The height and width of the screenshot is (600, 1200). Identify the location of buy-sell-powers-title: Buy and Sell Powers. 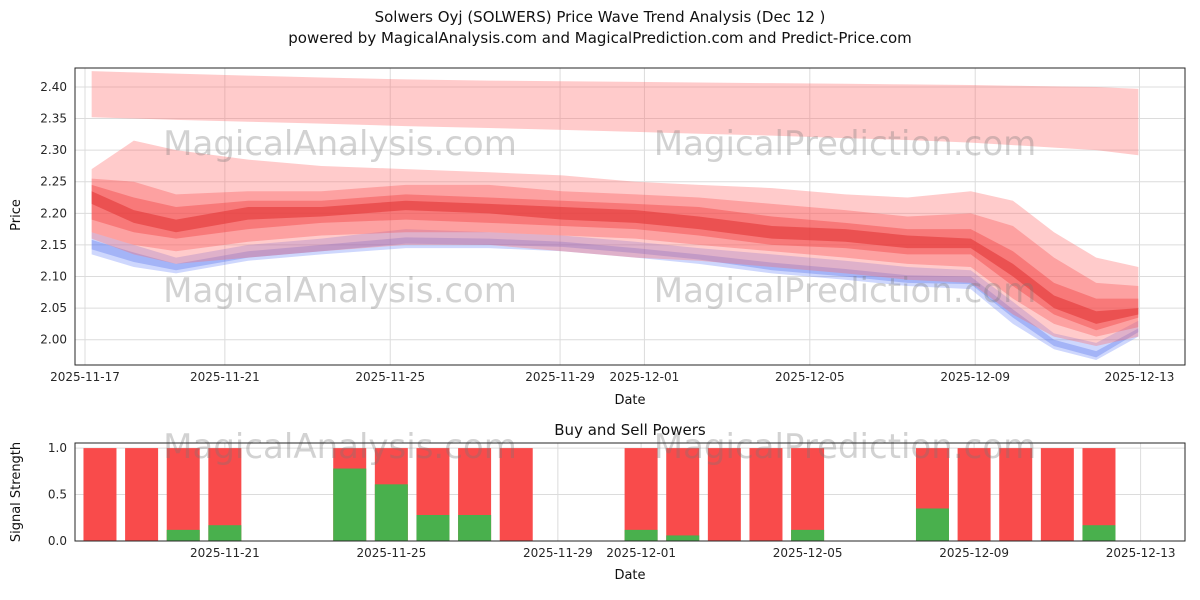
(630, 430).